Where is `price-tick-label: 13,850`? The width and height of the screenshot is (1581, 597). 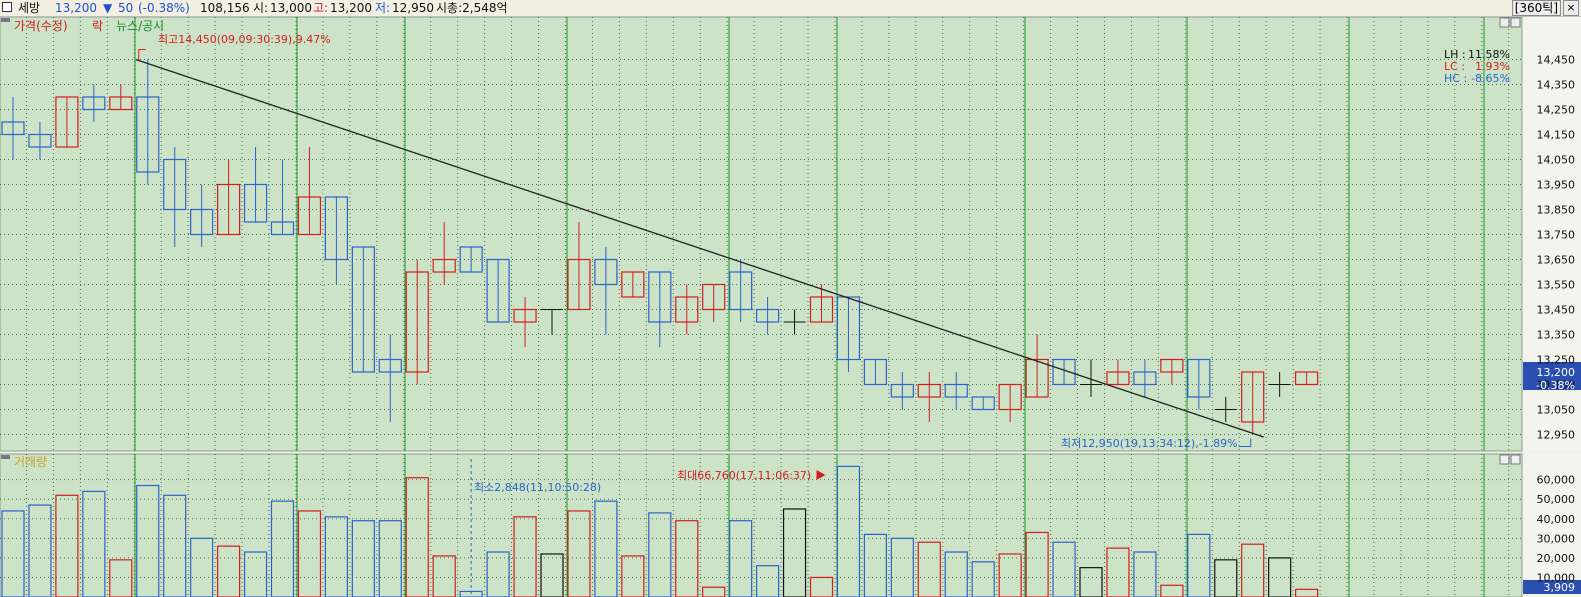
price-tick-label: 13,850 is located at coordinates (1556, 210).